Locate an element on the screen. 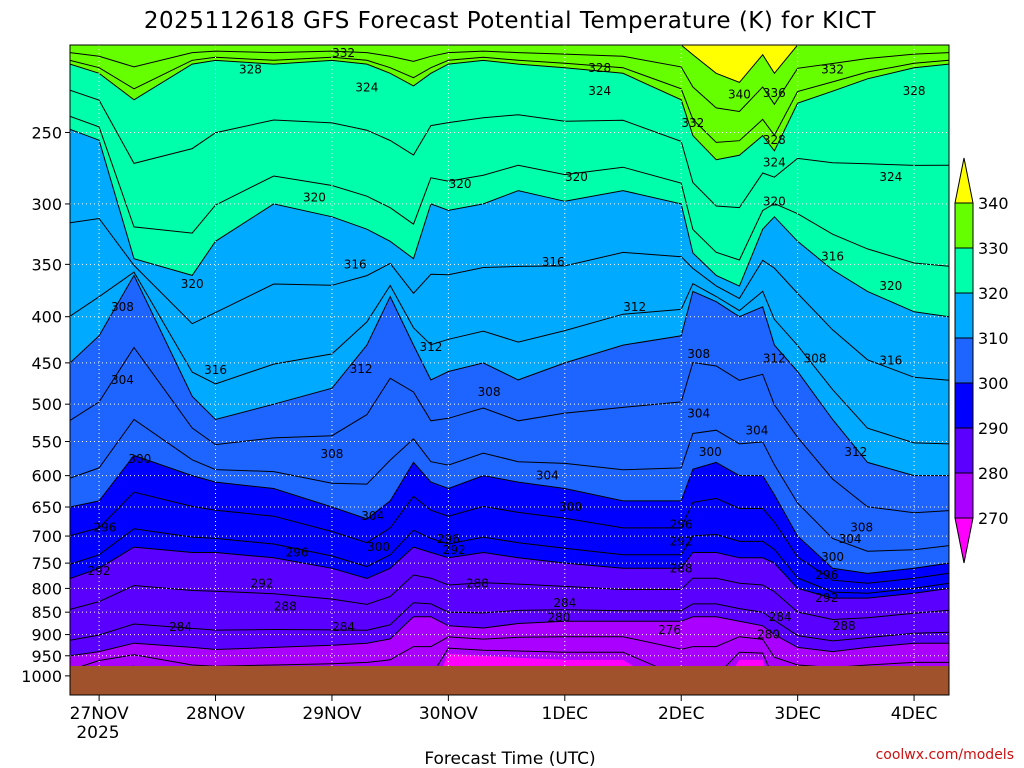  colorbar-label: 310 is located at coordinates (993, 338).